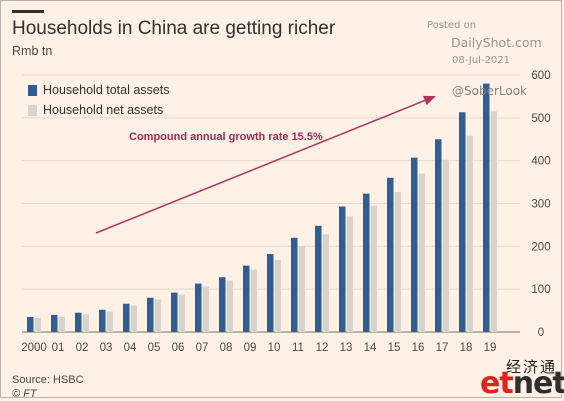  What do you see at coordinates (174, 28) in the screenshot?
I see `chart-title: Households in China are getting richer` at bounding box center [174, 28].